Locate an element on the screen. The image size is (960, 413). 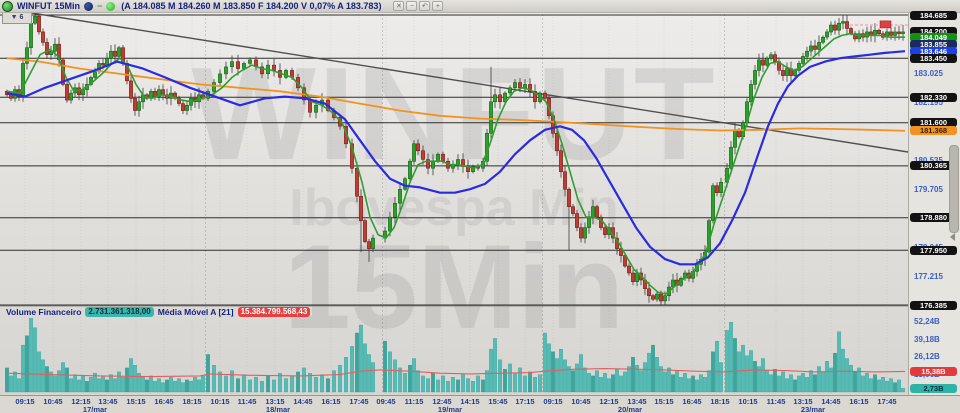
zoom-in-button: + is located at coordinates (438, 6).